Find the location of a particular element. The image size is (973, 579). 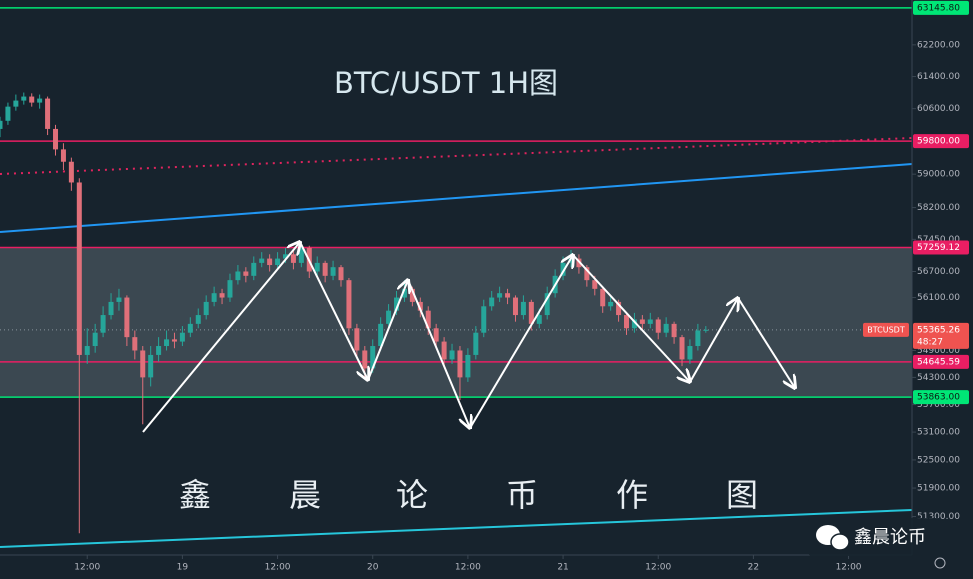

level-label: 63145.80 is located at coordinates (938, 8).